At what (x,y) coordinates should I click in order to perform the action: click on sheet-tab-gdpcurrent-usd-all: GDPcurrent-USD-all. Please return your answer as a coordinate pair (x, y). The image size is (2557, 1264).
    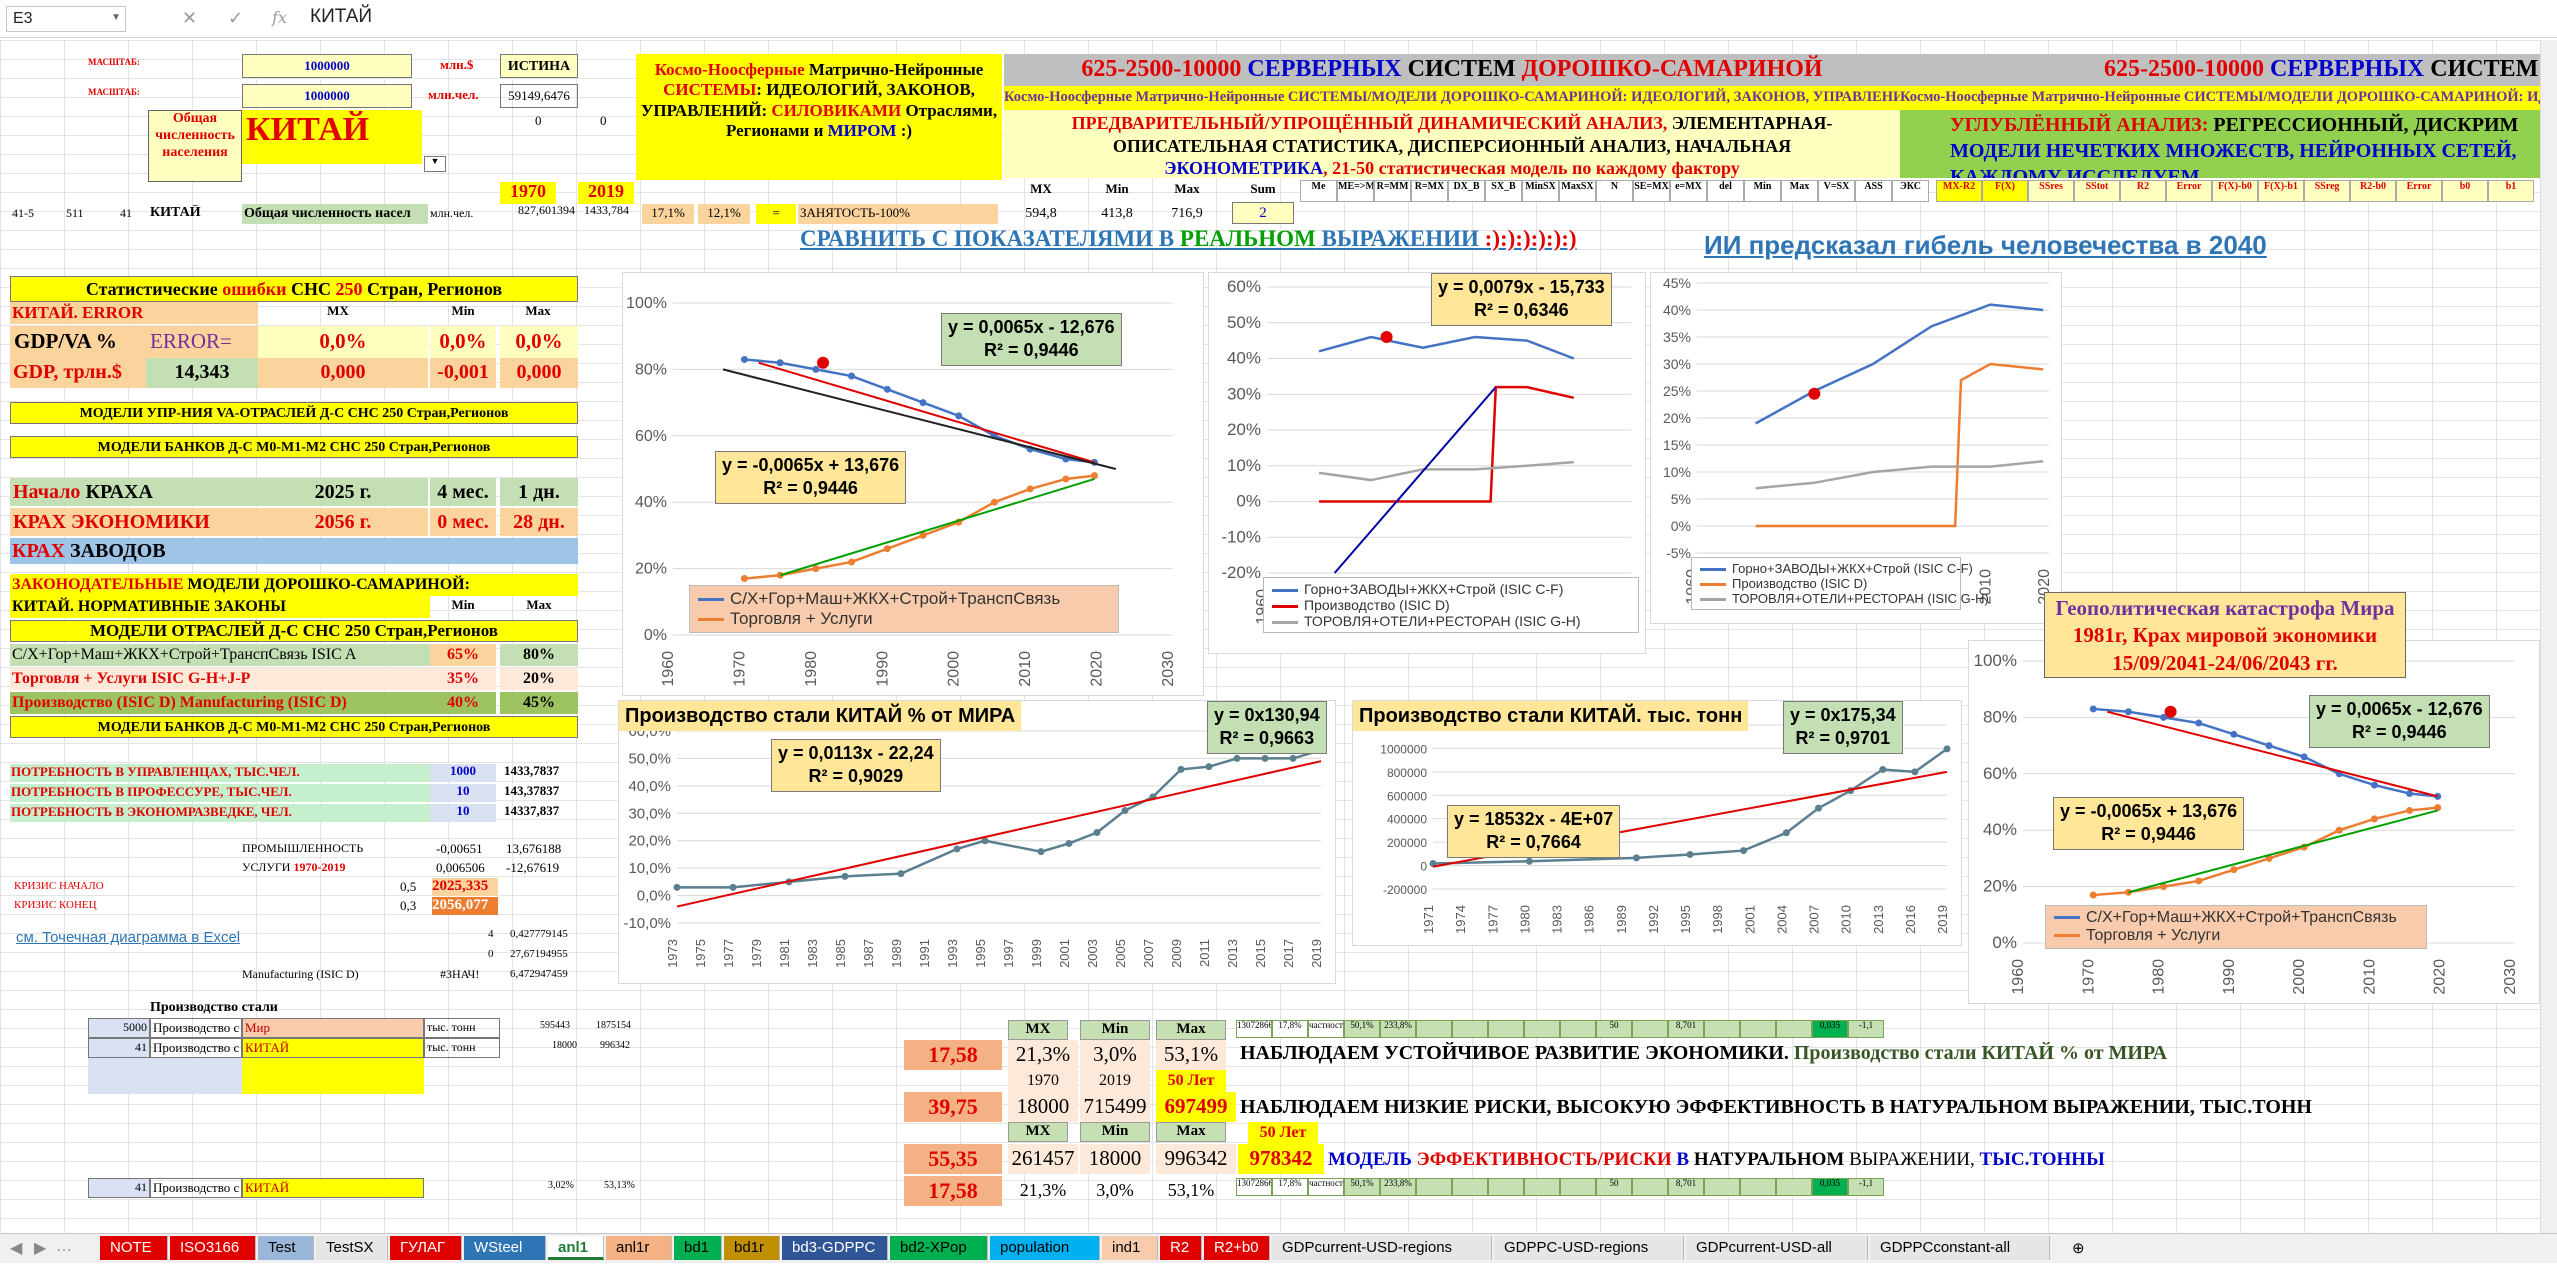
    Looking at the image, I should click on (1777, 1248).